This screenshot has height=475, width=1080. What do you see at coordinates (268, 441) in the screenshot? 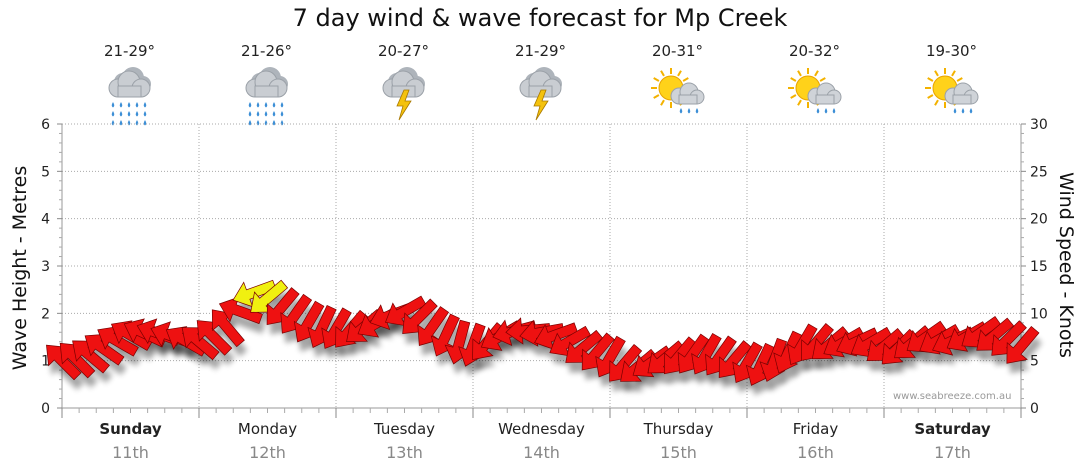
I see `day-label: Monday 12th` at bounding box center [268, 441].